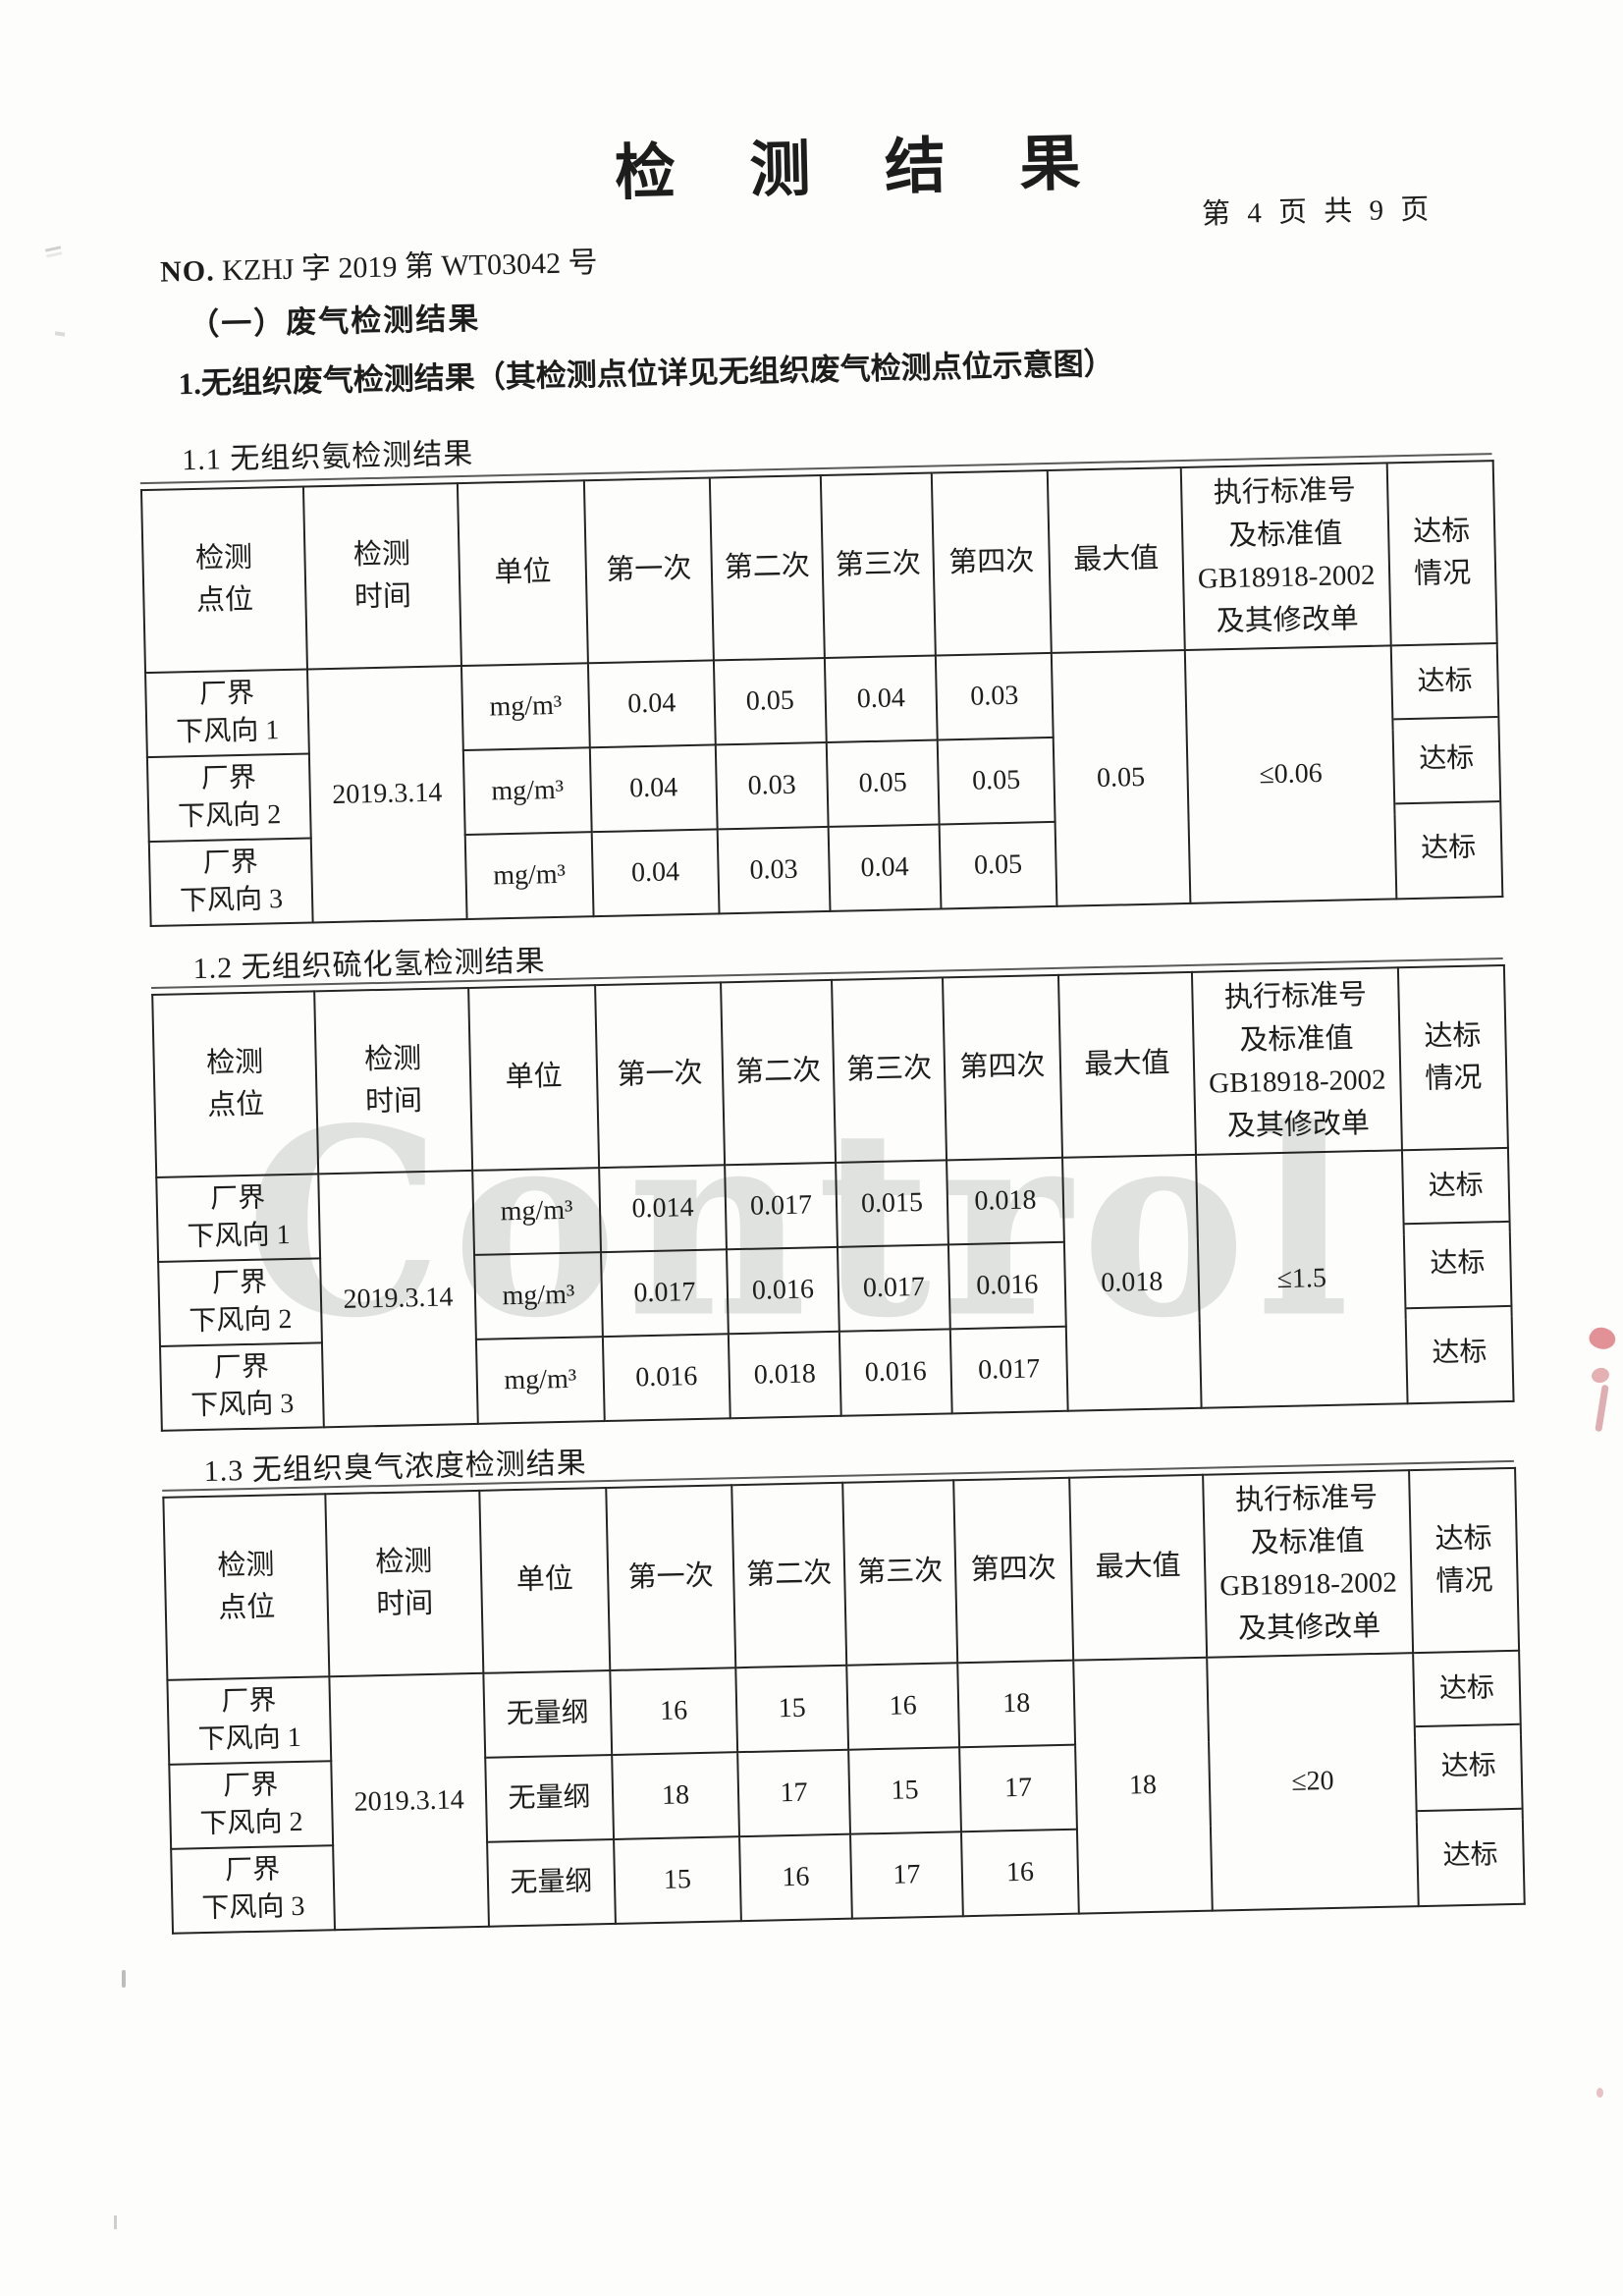 This screenshot has width=1623, height=2296. What do you see at coordinates (327, 457) in the screenshot?
I see `table-1-caption: 1.1 无组织氨检测结果` at bounding box center [327, 457].